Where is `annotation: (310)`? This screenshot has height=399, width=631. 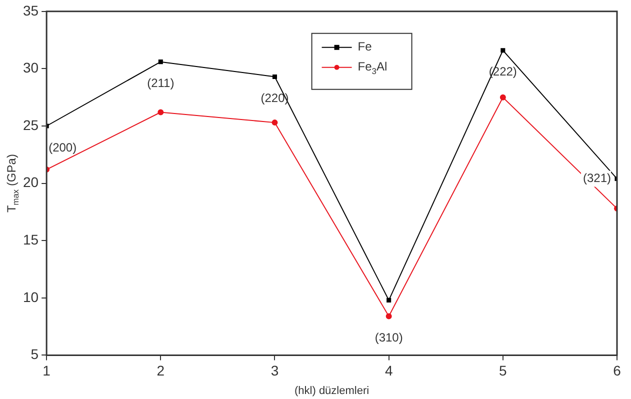 annotation: (310) is located at coordinates (388, 337).